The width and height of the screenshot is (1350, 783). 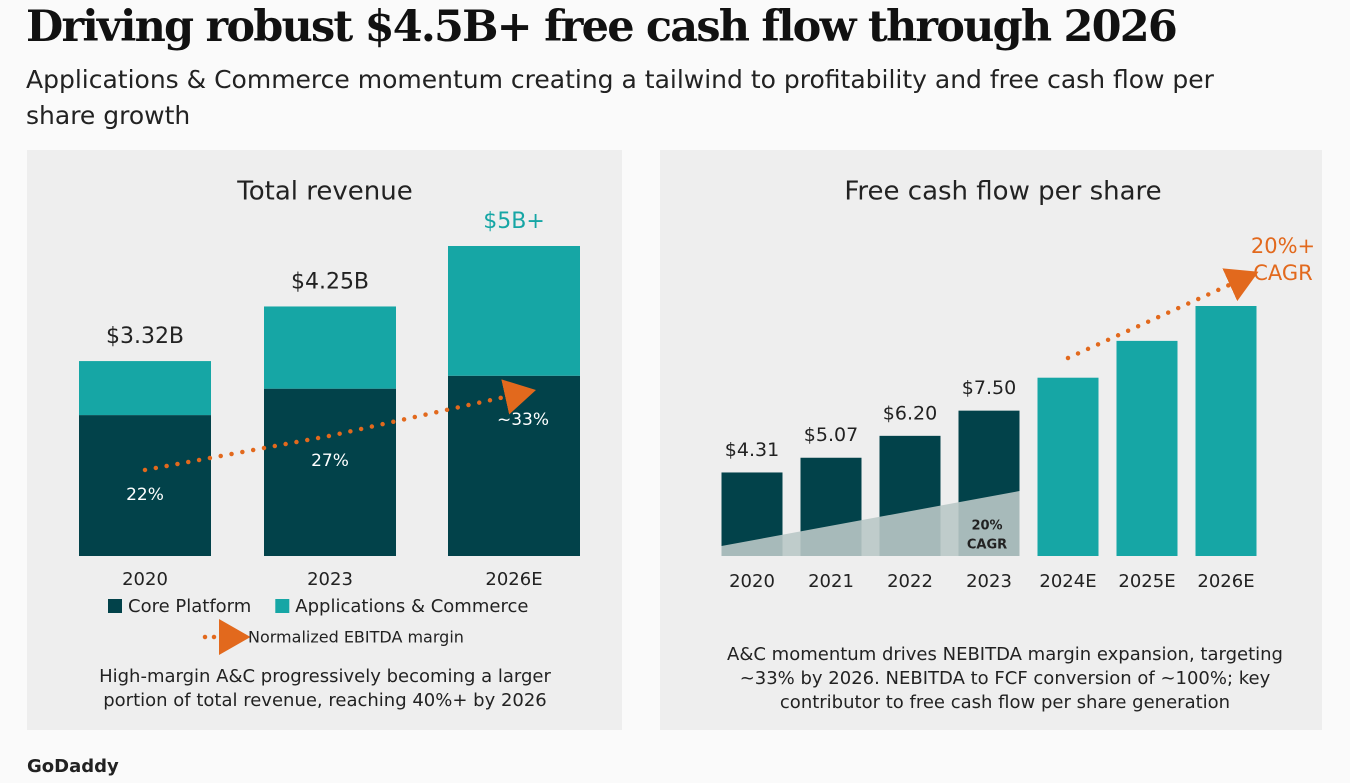 What do you see at coordinates (831, 581) in the screenshot?
I see `x-tick-label: 2021` at bounding box center [831, 581].